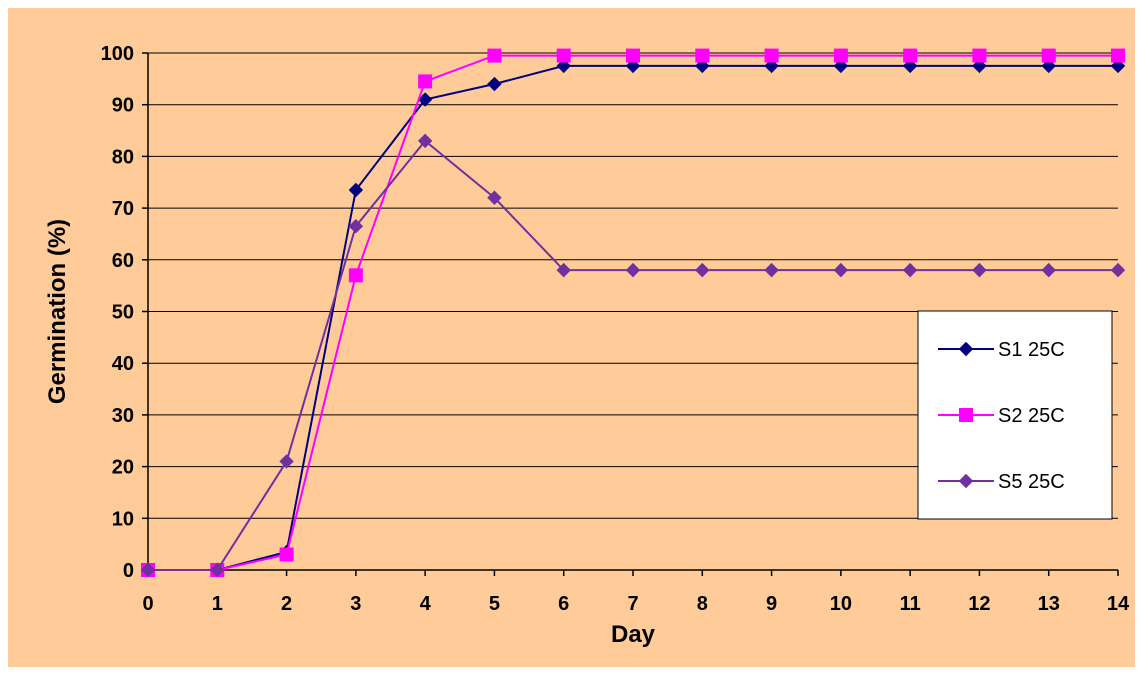 This screenshot has height=675, width=1143. What do you see at coordinates (123, 106) in the screenshot?
I see `y-tick-label: 90` at bounding box center [123, 106].